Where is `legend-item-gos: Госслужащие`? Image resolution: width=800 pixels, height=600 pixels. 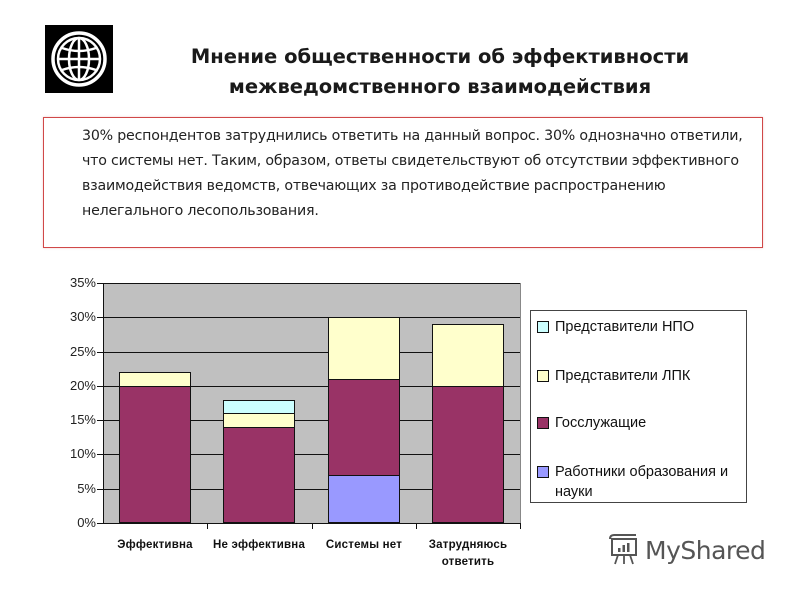
legend-item-gos: Госслужащие is located at coordinates (591, 423).